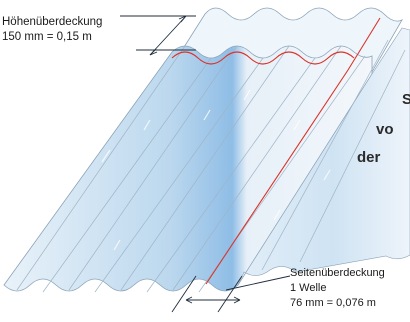 The image size is (410, 322). I want to click on height-overlap-title: Höhenüberdeckung, so click(52, 22).